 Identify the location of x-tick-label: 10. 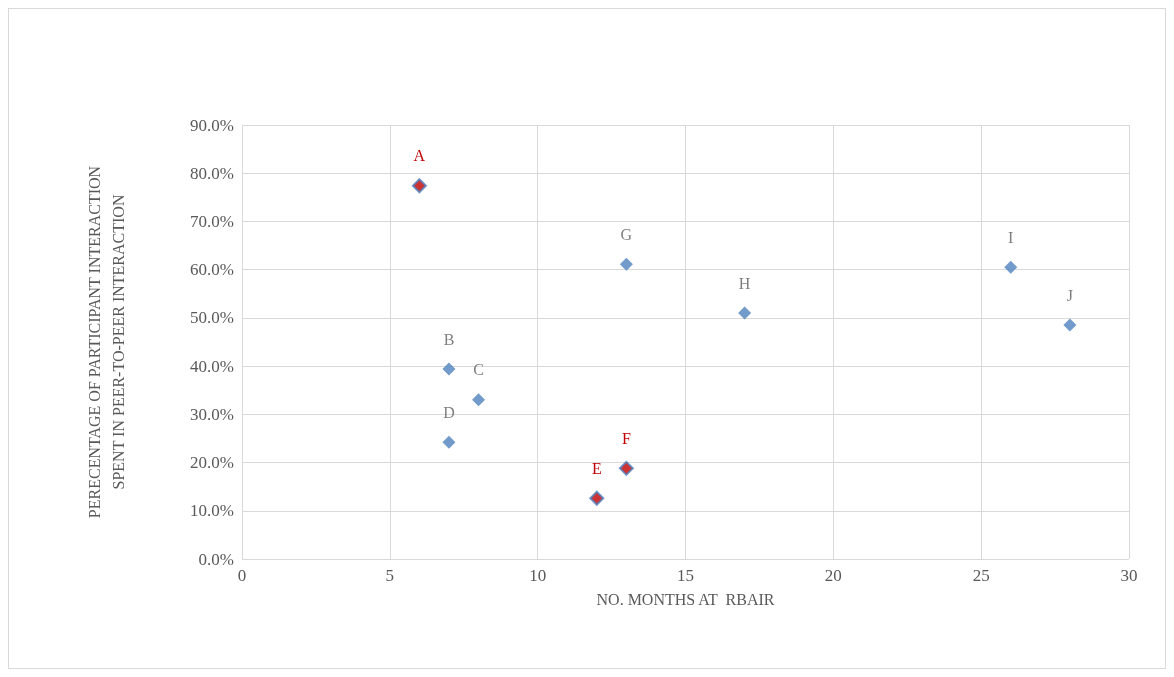
(538, 575).